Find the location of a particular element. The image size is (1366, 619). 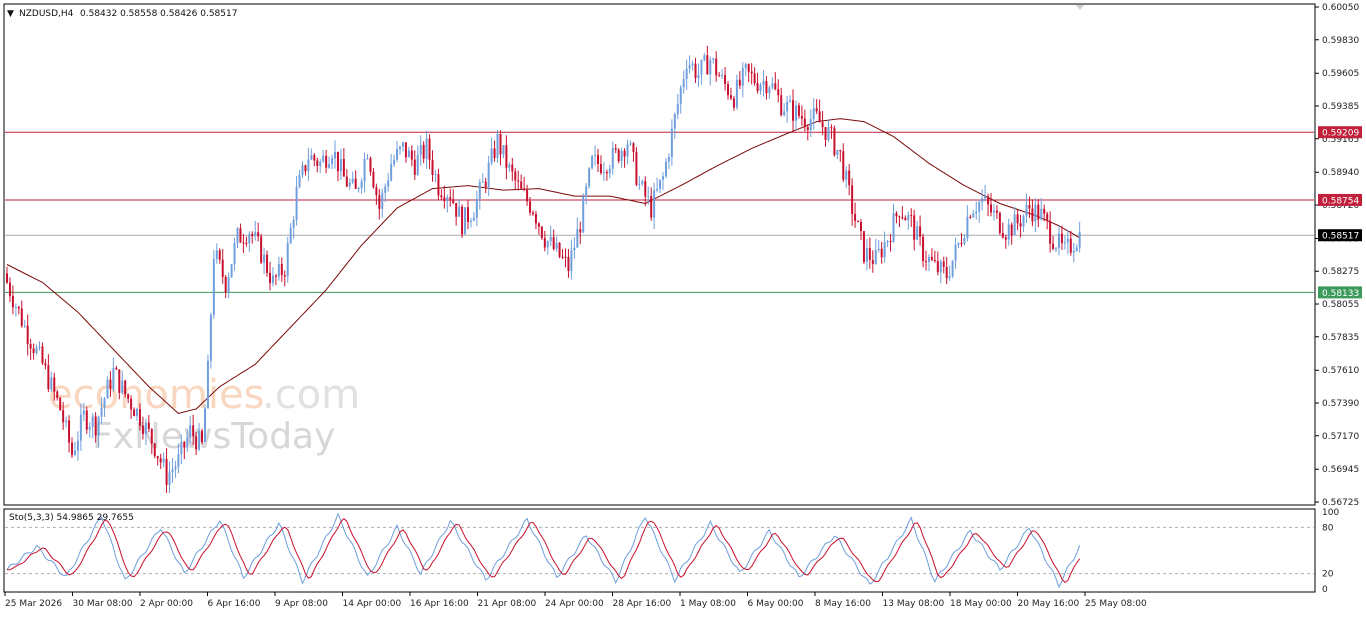

scroll-shift-marker-icon is located at coordinates (1080, 7).